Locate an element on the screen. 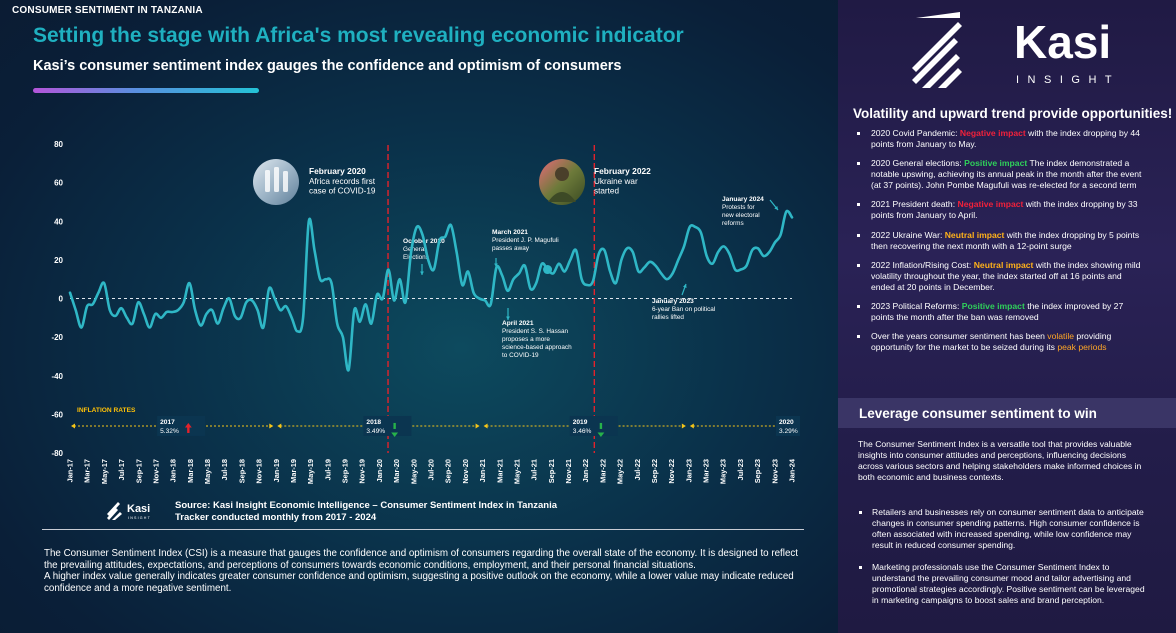  event-lead: 2020 General elections: is located at coordinates (918, 163).